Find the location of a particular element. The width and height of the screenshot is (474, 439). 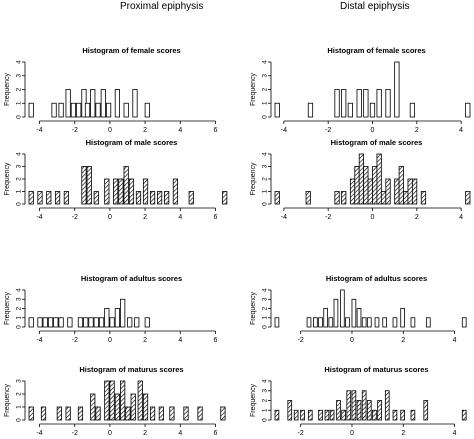

column-title-distal: Distal epiphysis is located at coordinates (375, 6).